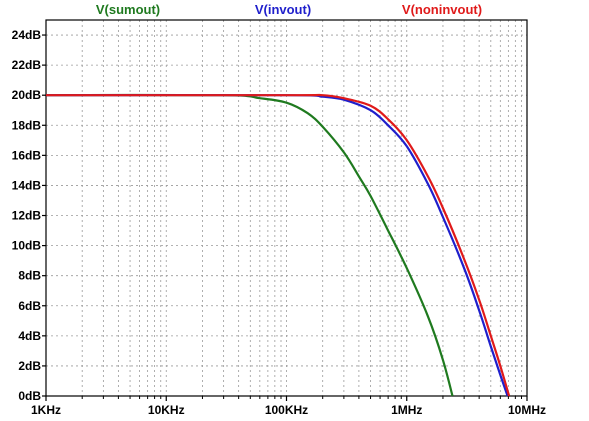 The width and height of the screenshot is (589, 421). I want to click on y-tick-label: 16dB, so click(27, 155).